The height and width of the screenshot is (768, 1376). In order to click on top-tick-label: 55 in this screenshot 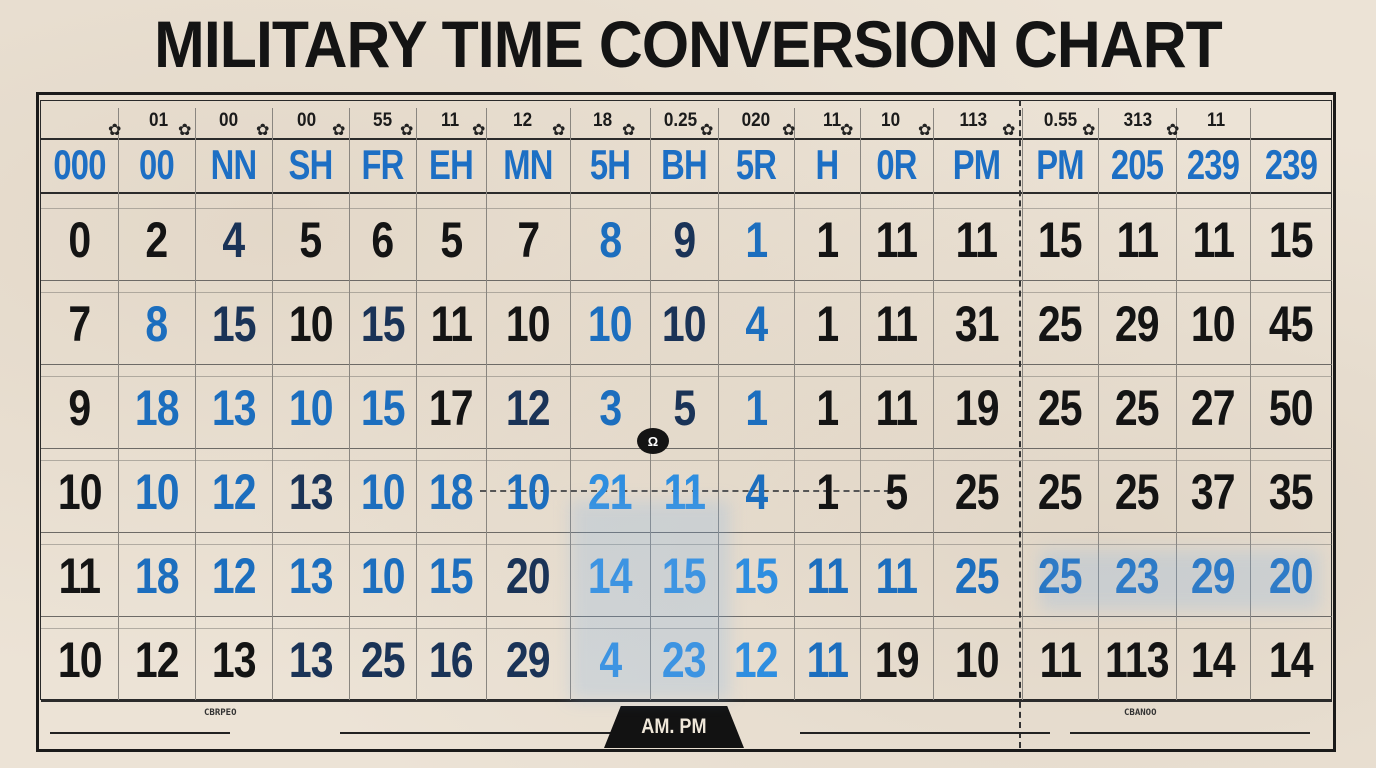, I will do `click(383, 120)`.